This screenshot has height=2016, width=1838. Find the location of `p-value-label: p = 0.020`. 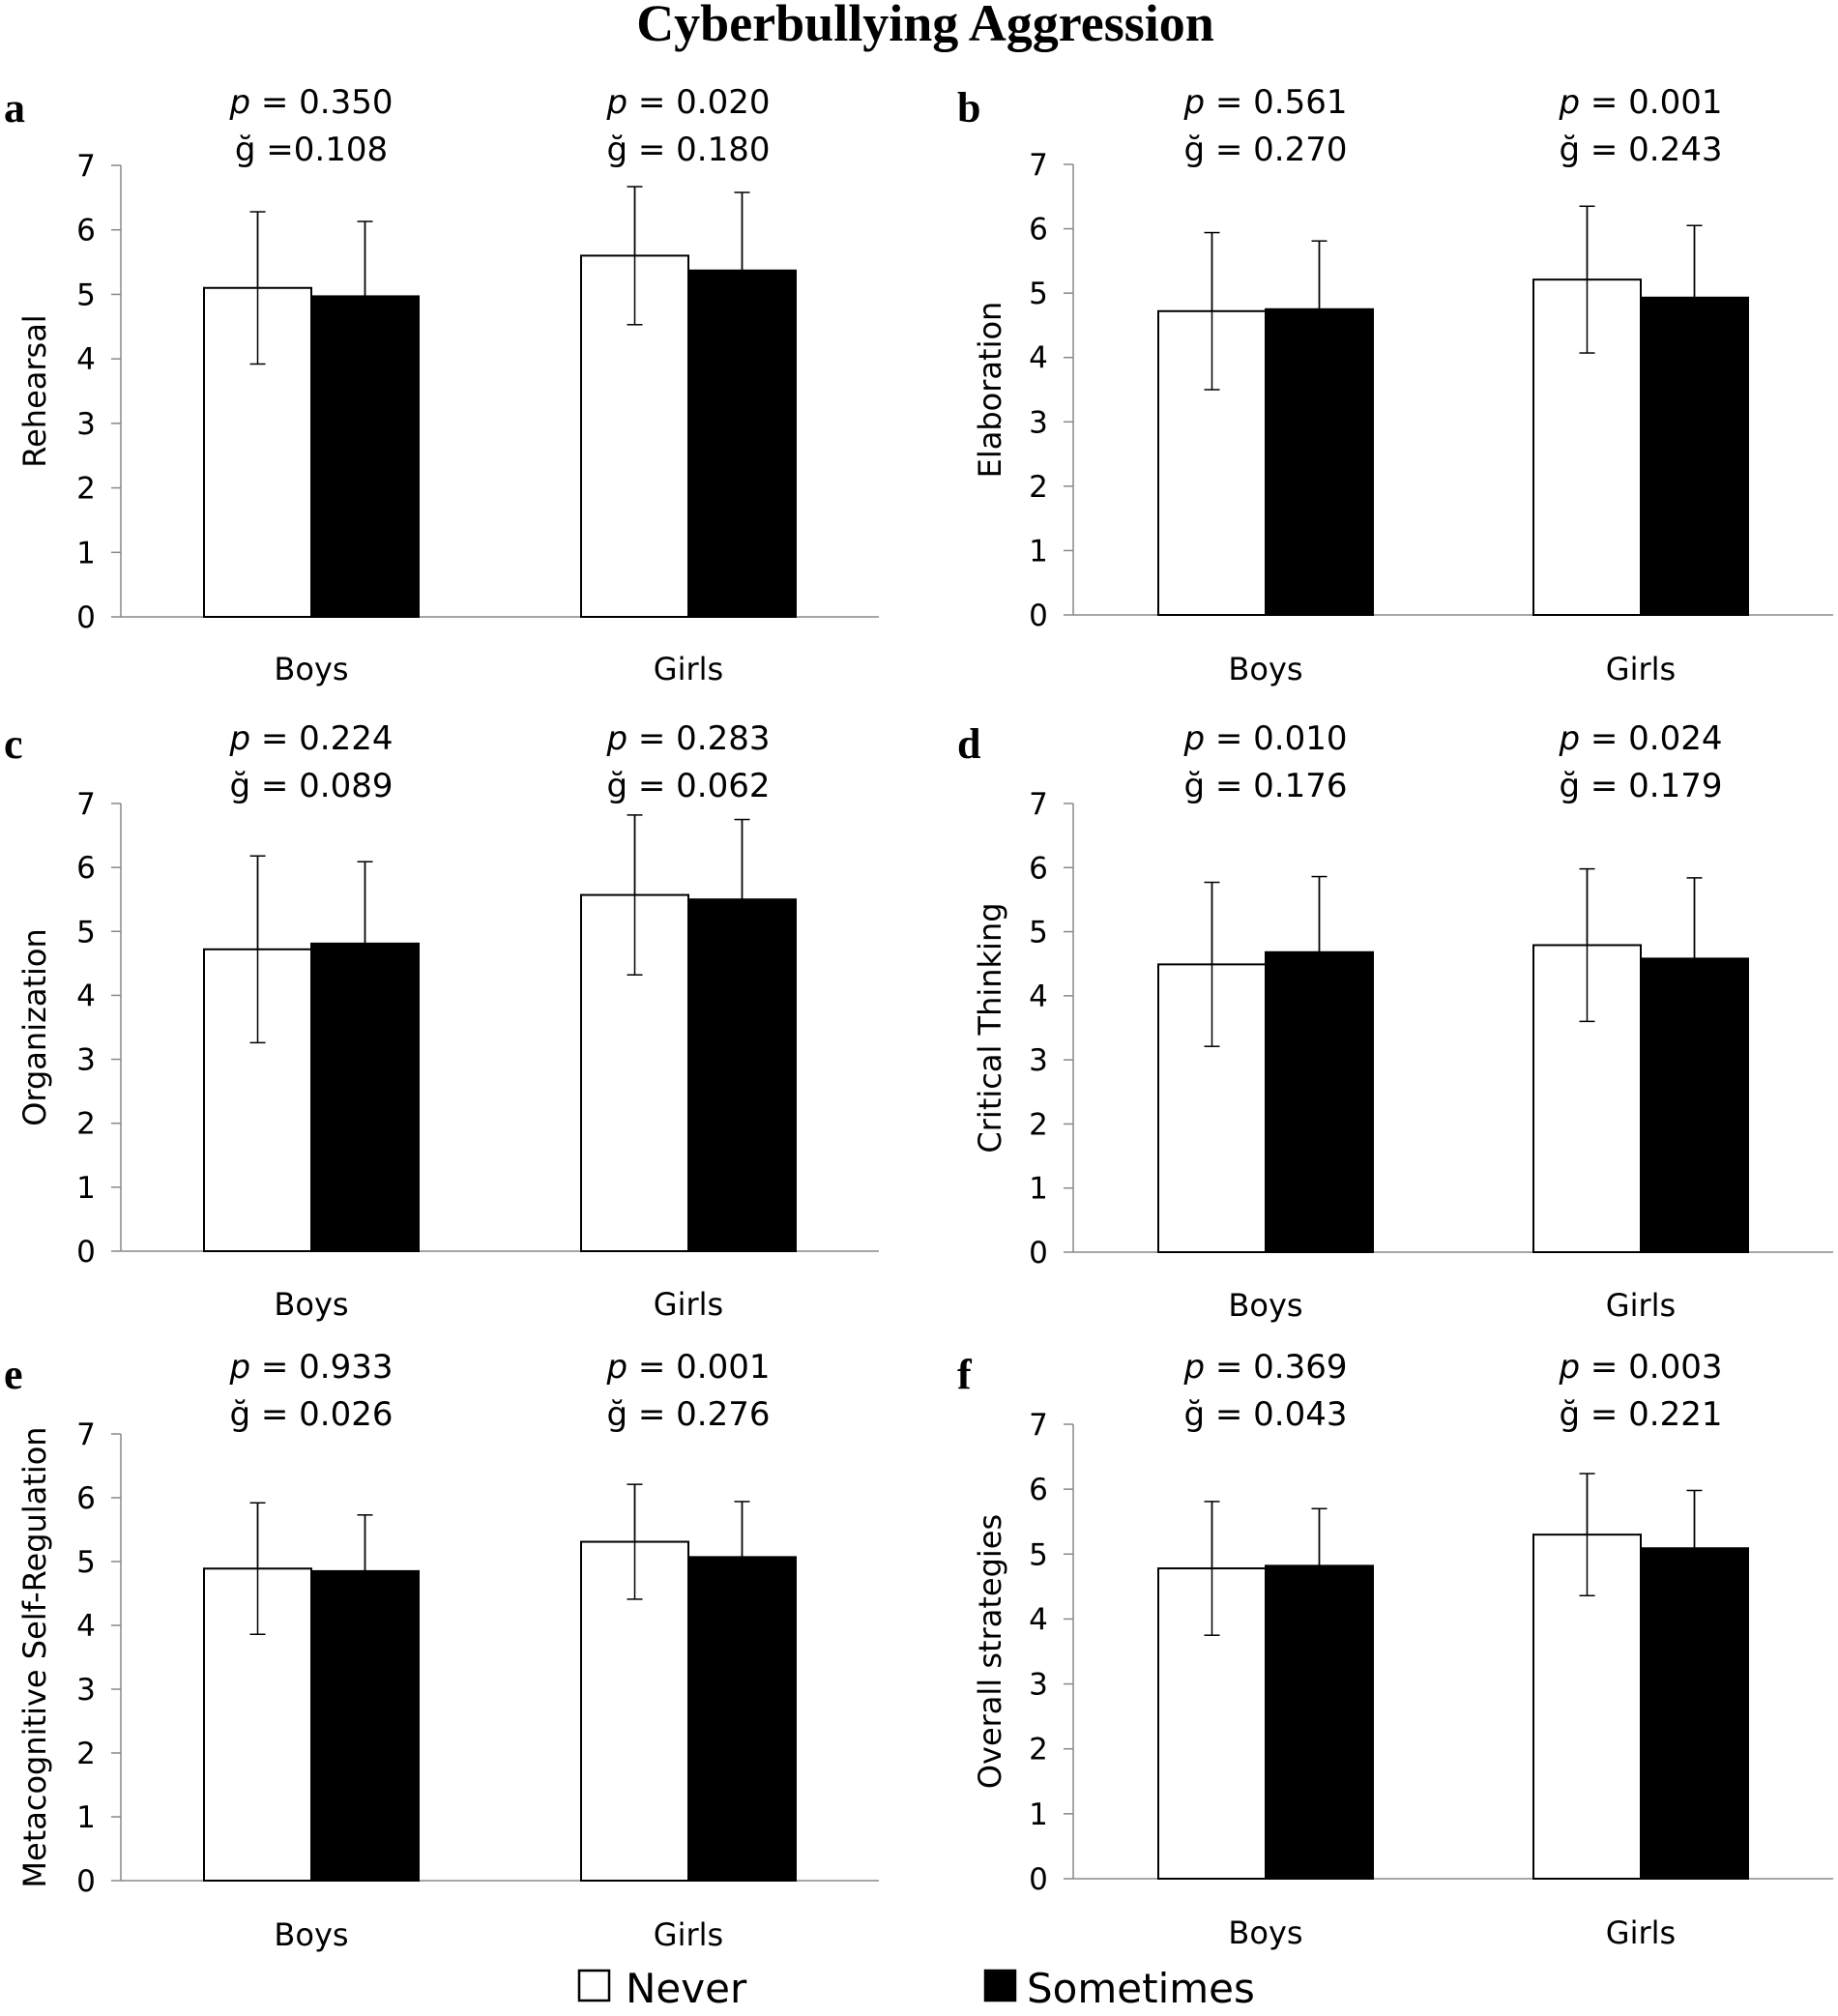

p-value-label: p = 0.020 is located at coordinates (688, 102).